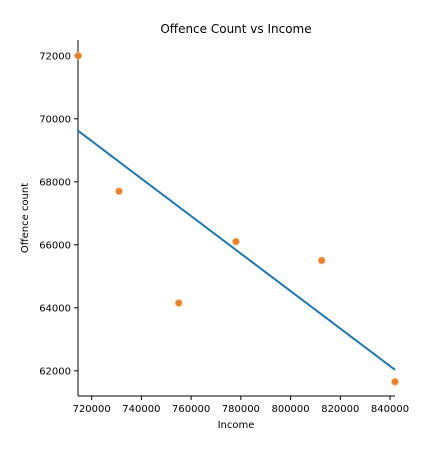 The height and width of the screenshot is (452, 432). Describe the element at coordinates (55, 308) in the screenshot. I see `y-tick-label: 64000` at that location.